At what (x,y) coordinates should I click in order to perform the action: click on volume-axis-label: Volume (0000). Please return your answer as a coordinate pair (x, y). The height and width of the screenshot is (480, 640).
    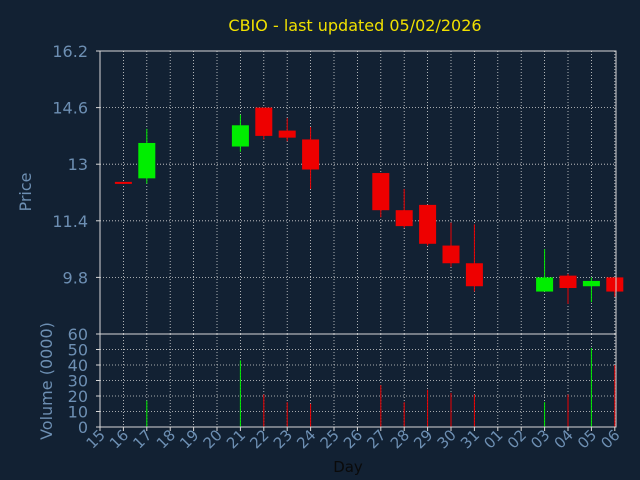
    Looking at the image, I should click on (46, 381).